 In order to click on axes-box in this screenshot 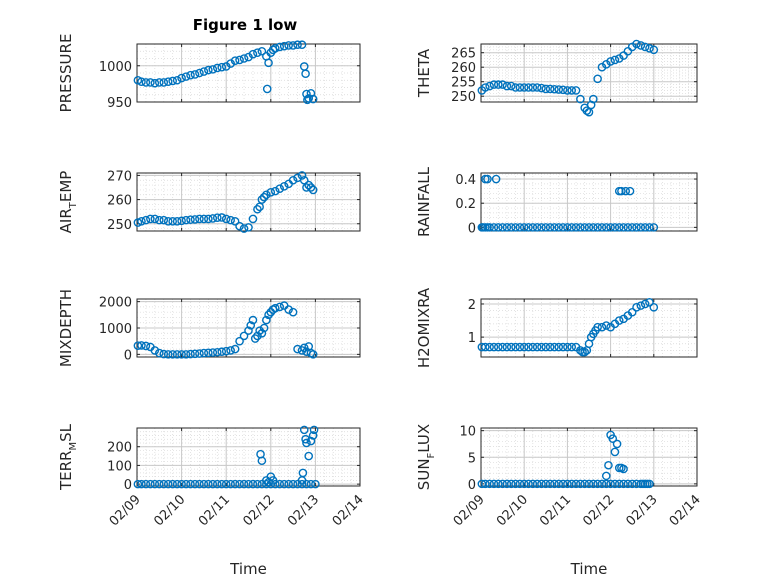, I will do `click(248, 73)`.